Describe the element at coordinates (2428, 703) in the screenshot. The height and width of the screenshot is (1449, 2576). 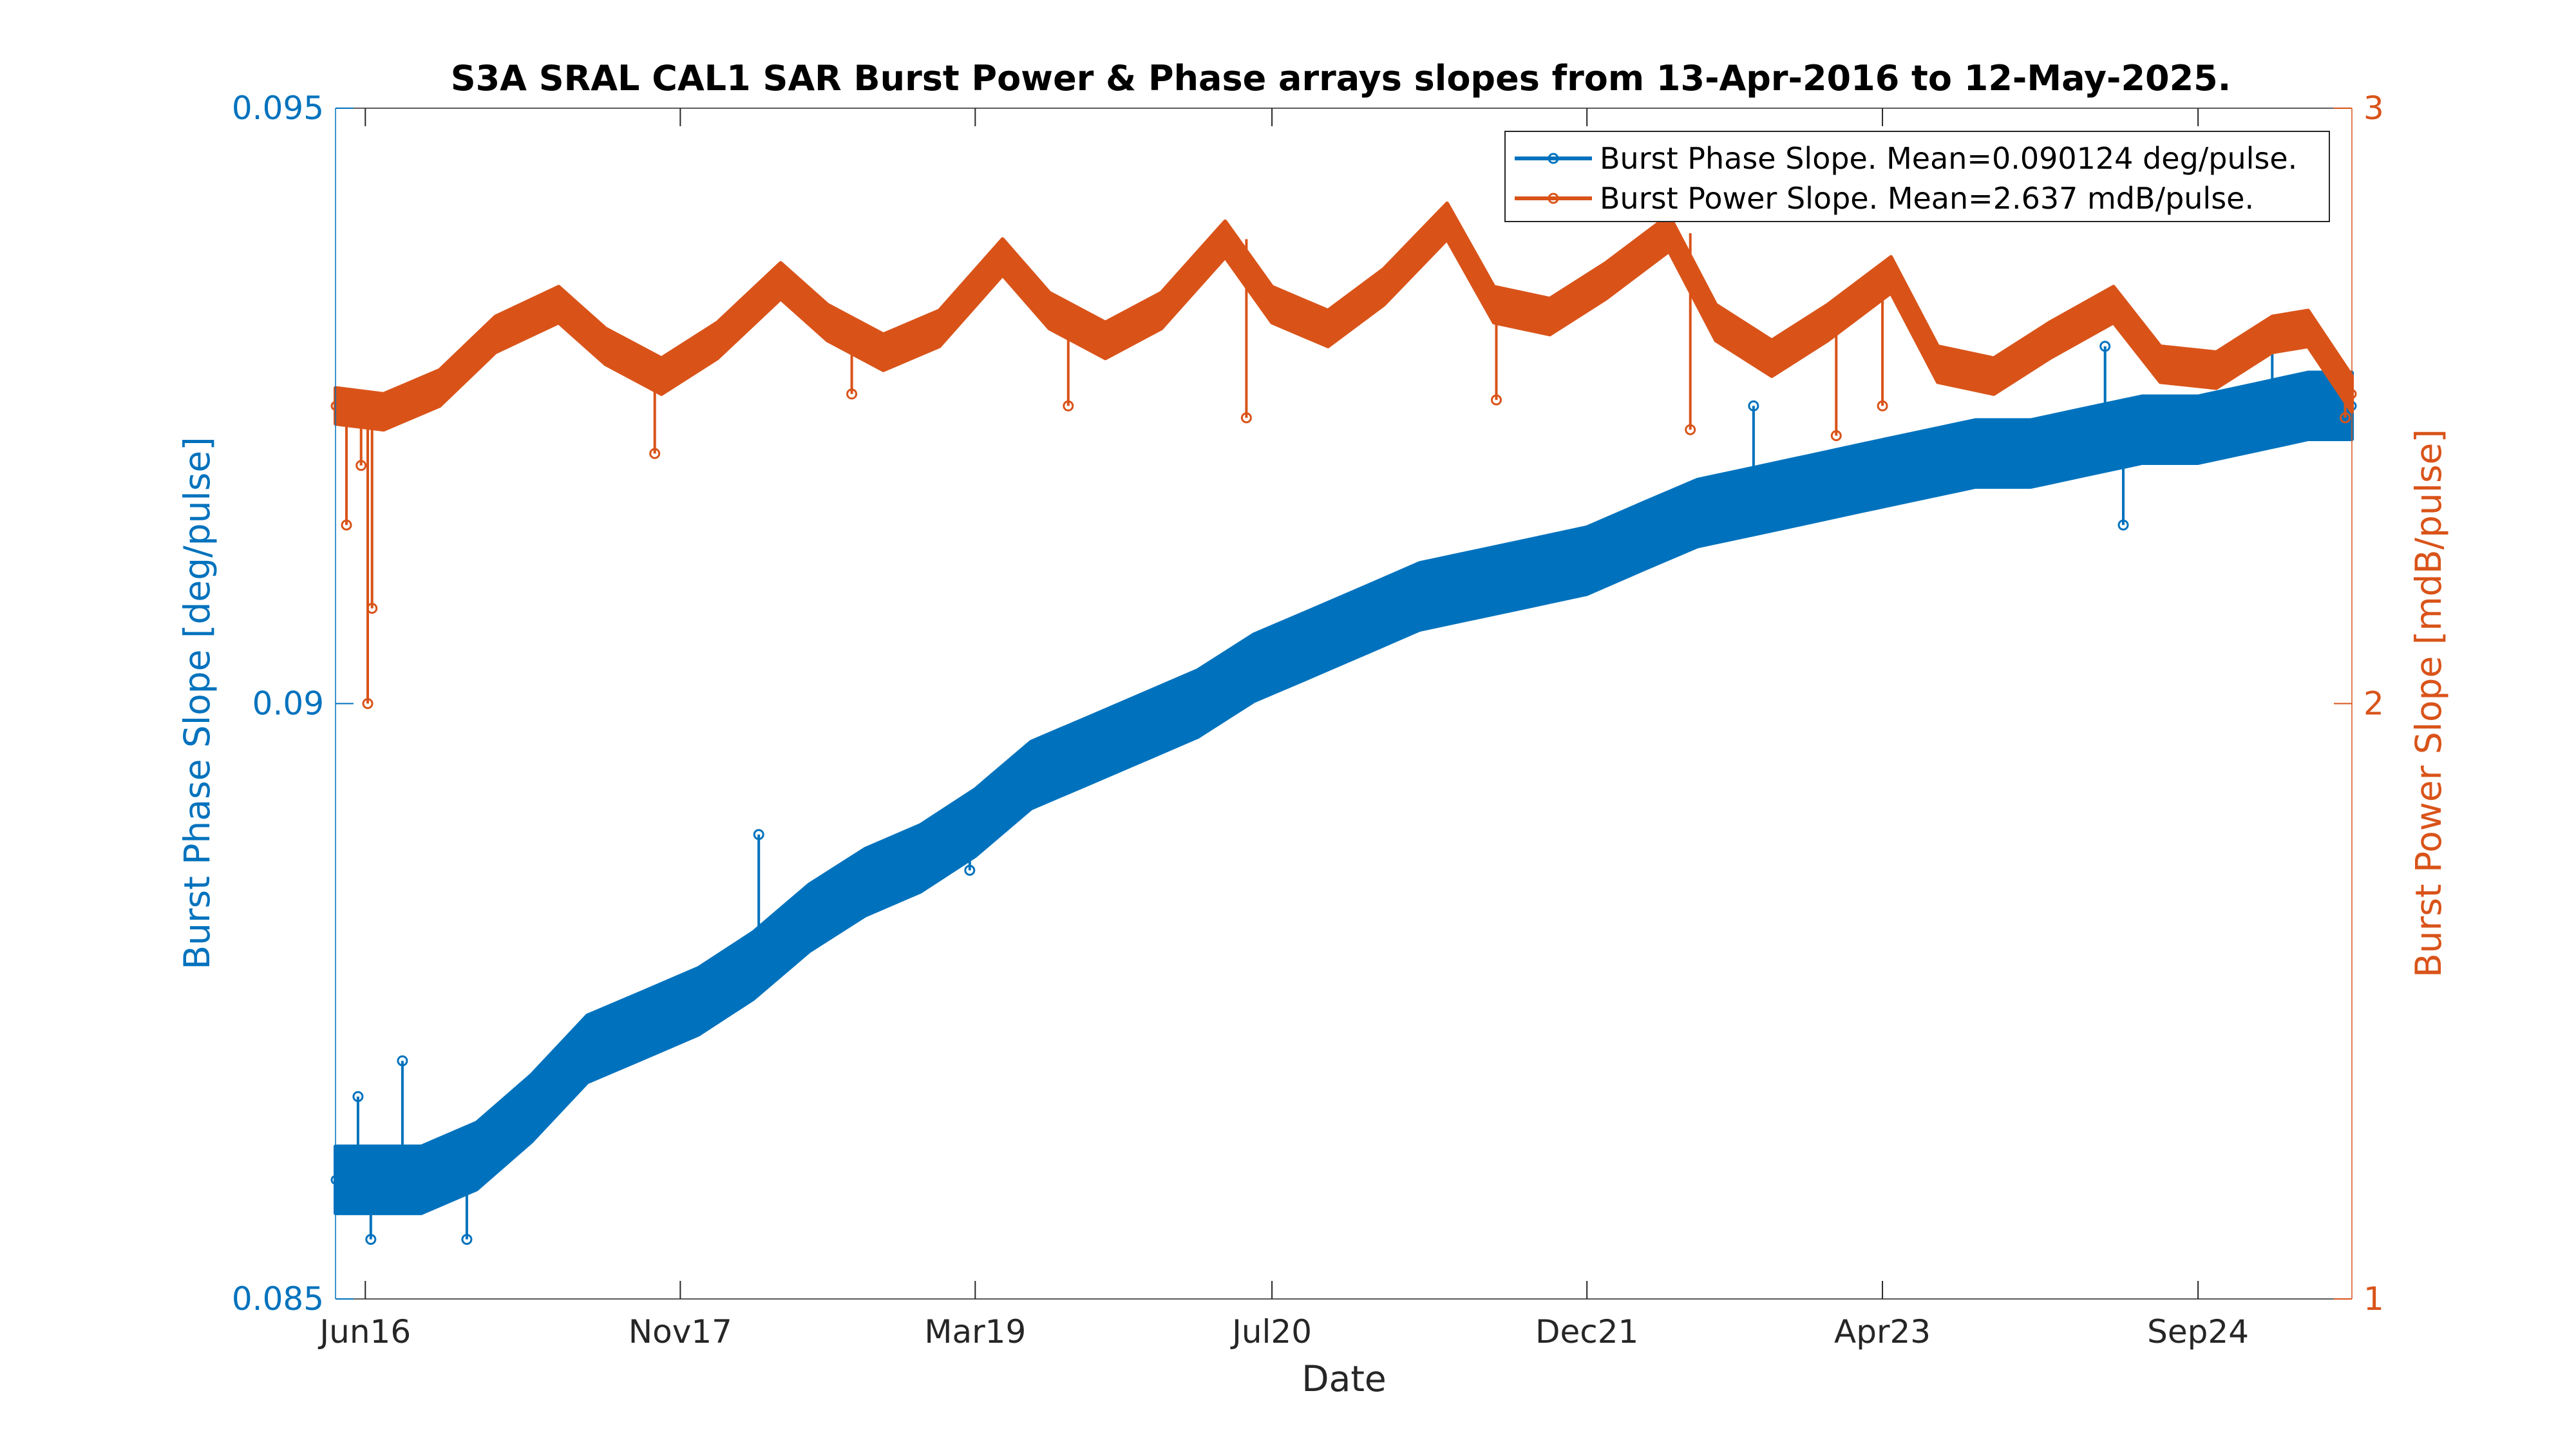
I see `right-y-axis-label: Burst Power Slope [mdB/pulse]` at that location.